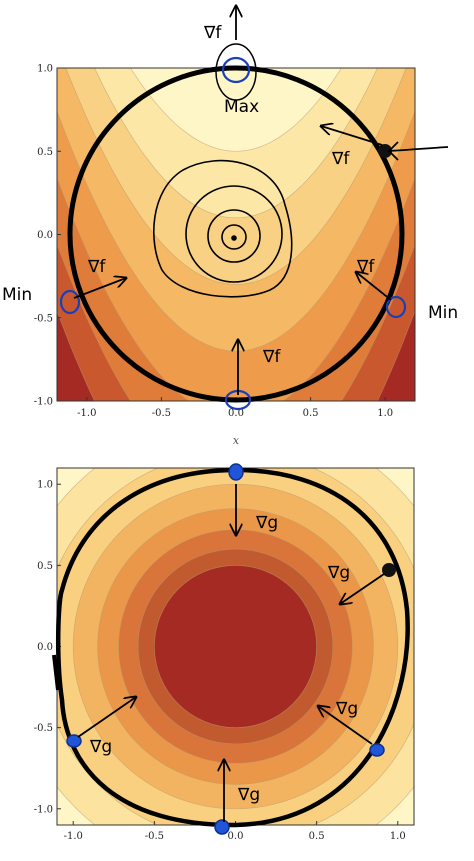  Describe the element at coordinates (340, 159) in the screenshot. I see `grad-f-label-right: ∇f` at that location.